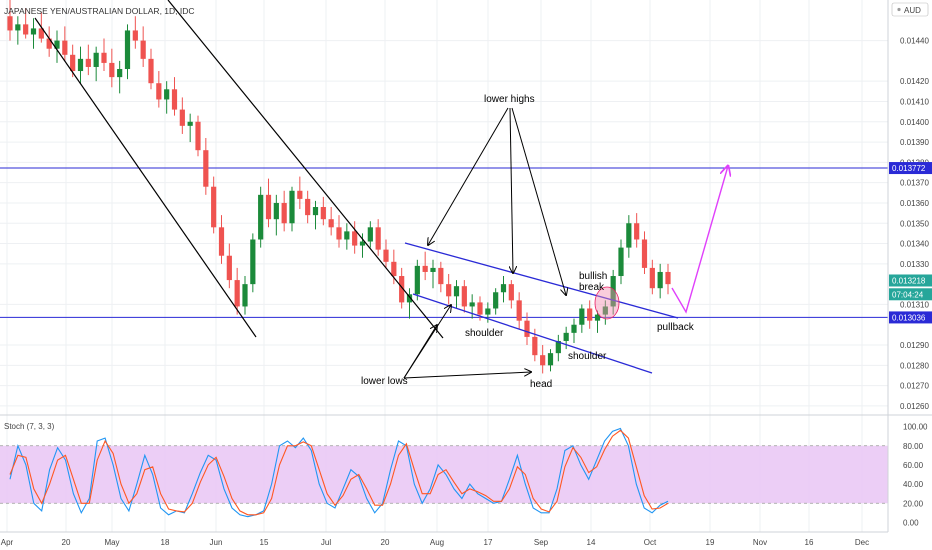 Image resolution: width=932 pixels, height=550 pixels. I want to click on y-tick-label: 0.01280, so click(914, 365).